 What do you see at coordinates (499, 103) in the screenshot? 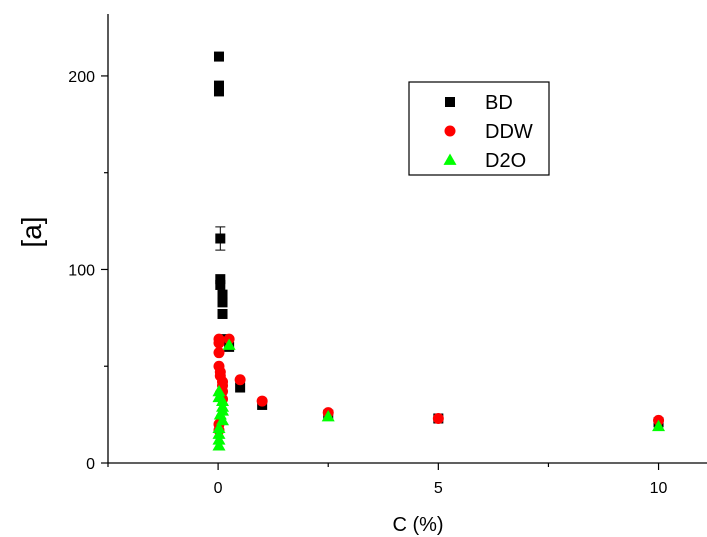
I see `legend-label-bd: BD` at bounding box center [499, 103].